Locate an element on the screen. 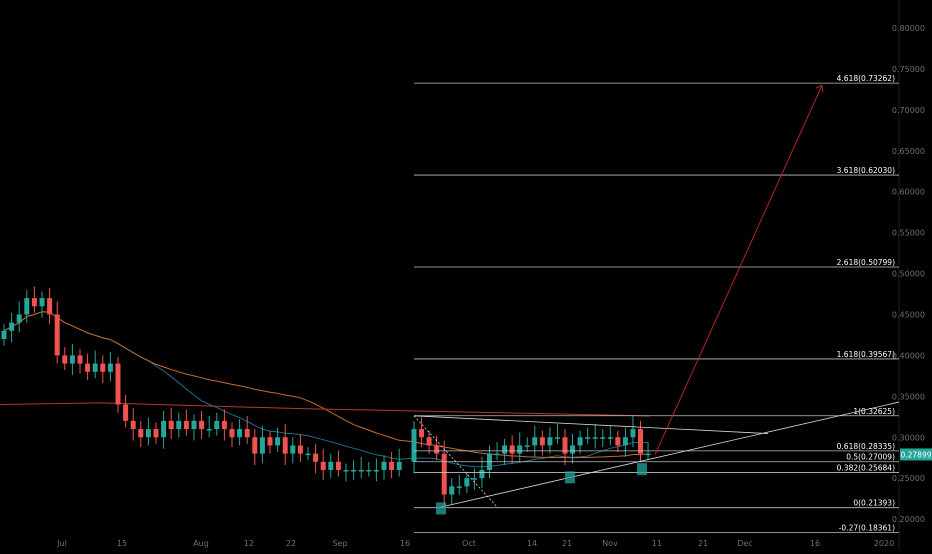 The height and width of the screenshot is (554, 932). fib-level-label: 0.618(0.28335) is located at coordinates (866, 446).